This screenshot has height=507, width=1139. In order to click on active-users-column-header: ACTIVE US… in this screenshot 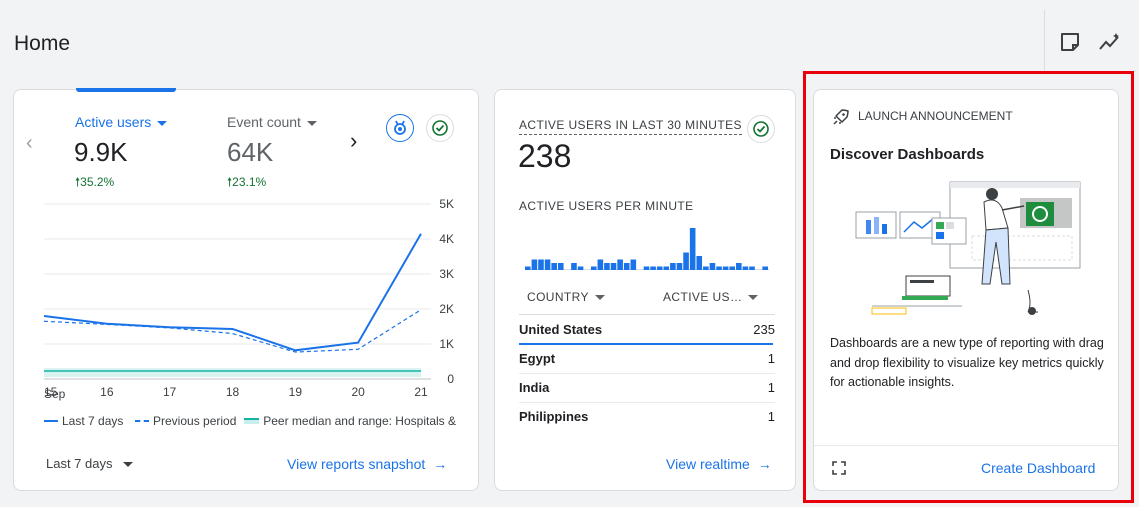, I will do `click(711, 297)`.